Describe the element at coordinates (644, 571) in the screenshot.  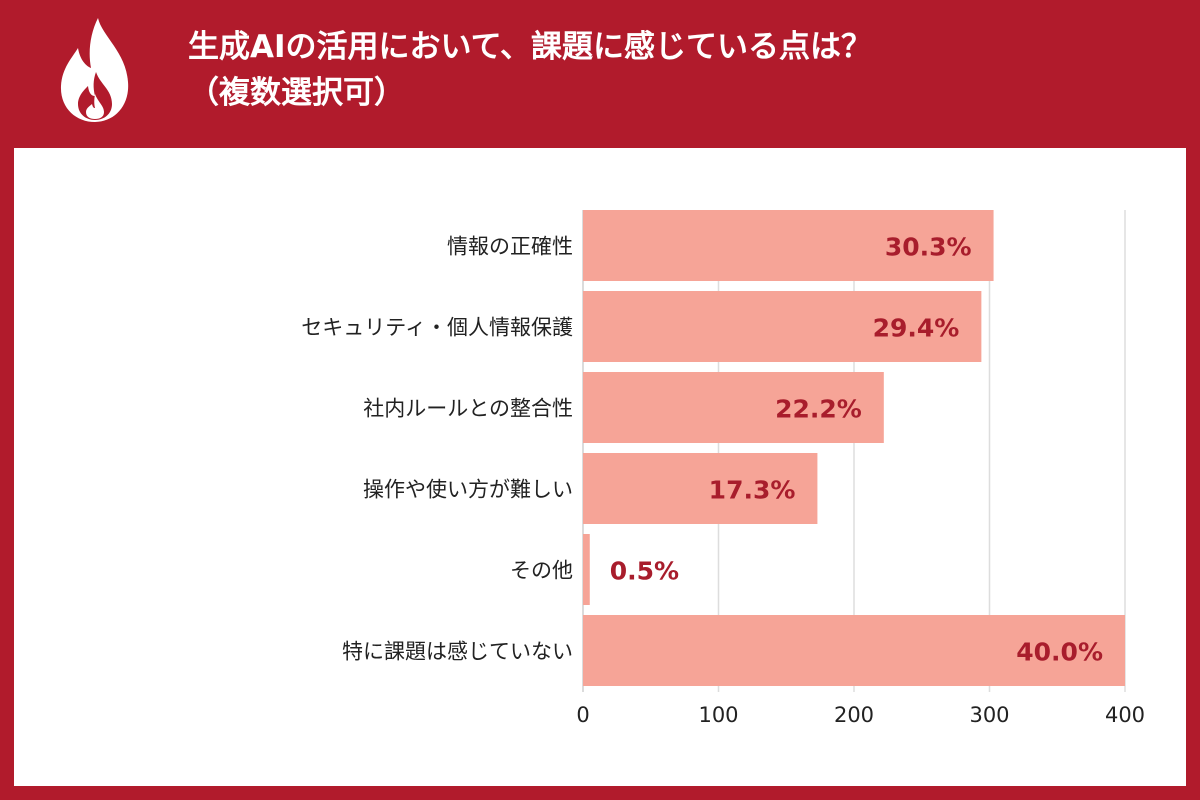
I see `value-label: 0.5%` at that location.